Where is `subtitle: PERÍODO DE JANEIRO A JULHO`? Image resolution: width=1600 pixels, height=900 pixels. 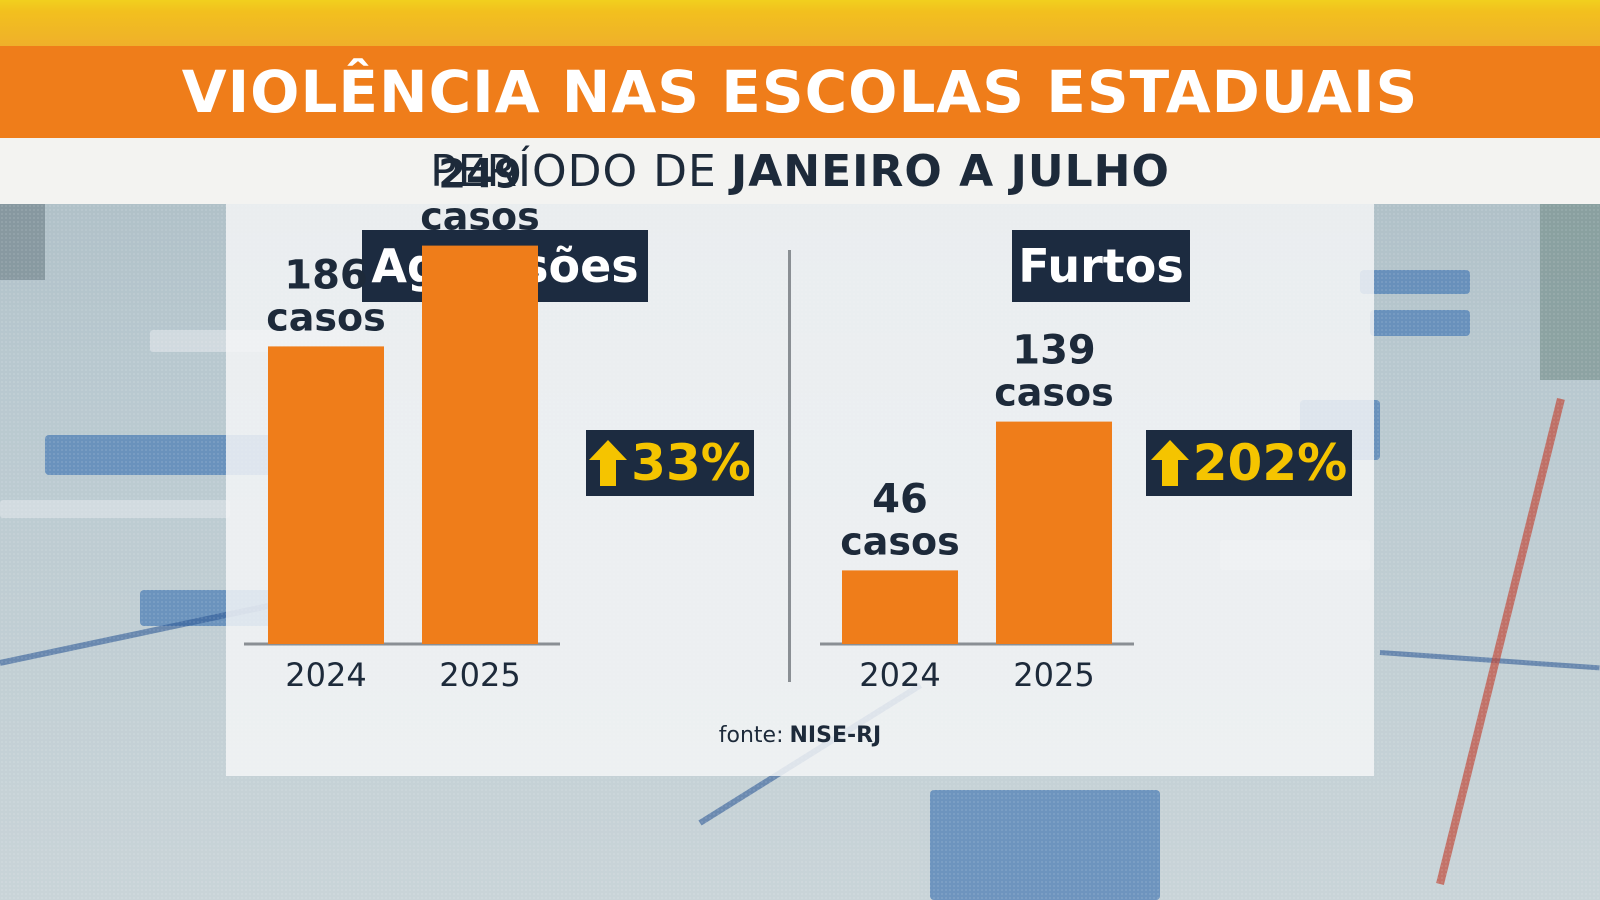 subtitle: PERÍODO DE JANEIRO A JULHO is located at coordinates (800, 171).